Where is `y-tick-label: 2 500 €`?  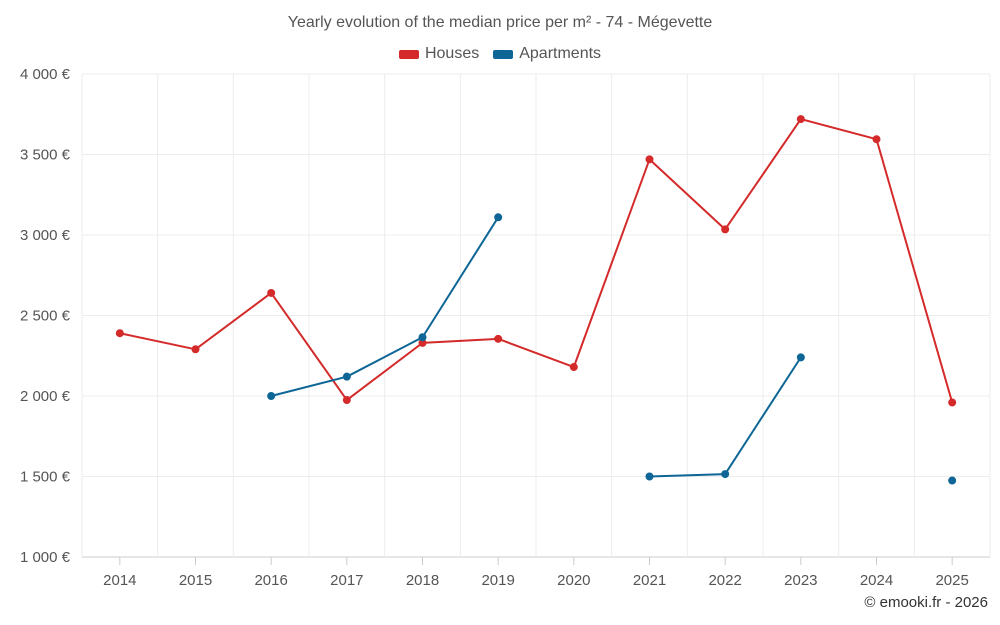 y-tick-label: 2 500 € is located at coordinates (45, 316).